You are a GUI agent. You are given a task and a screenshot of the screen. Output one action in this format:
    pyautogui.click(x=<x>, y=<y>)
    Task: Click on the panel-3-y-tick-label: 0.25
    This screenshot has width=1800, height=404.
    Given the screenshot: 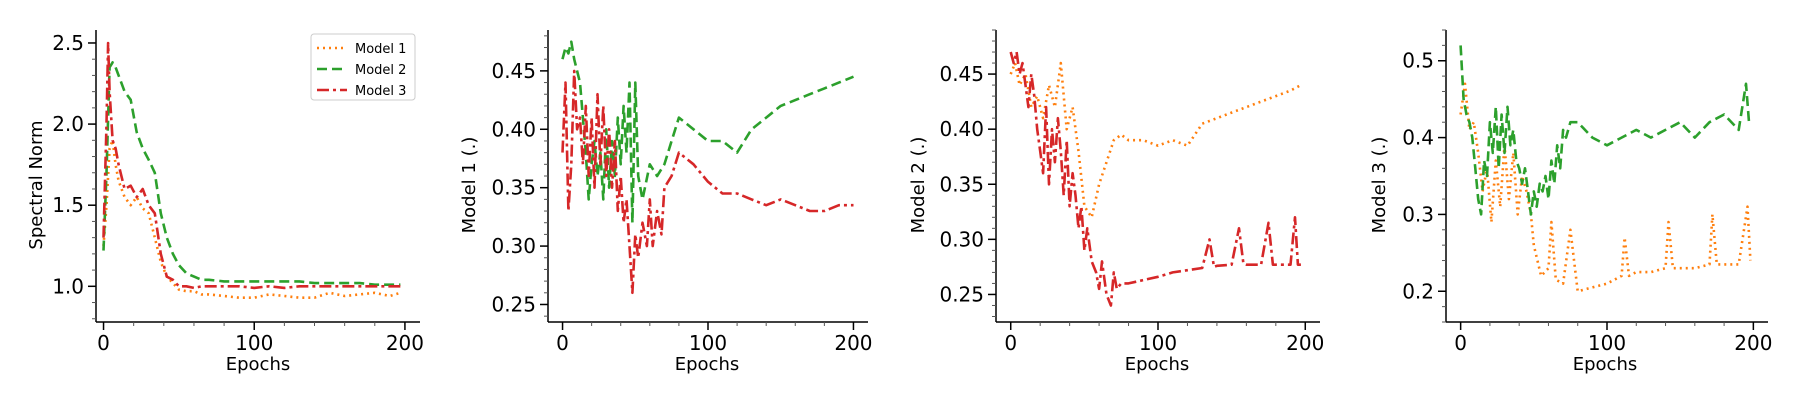 What is the action you would take?
    pyautogui.click(x=961, y=294)
    